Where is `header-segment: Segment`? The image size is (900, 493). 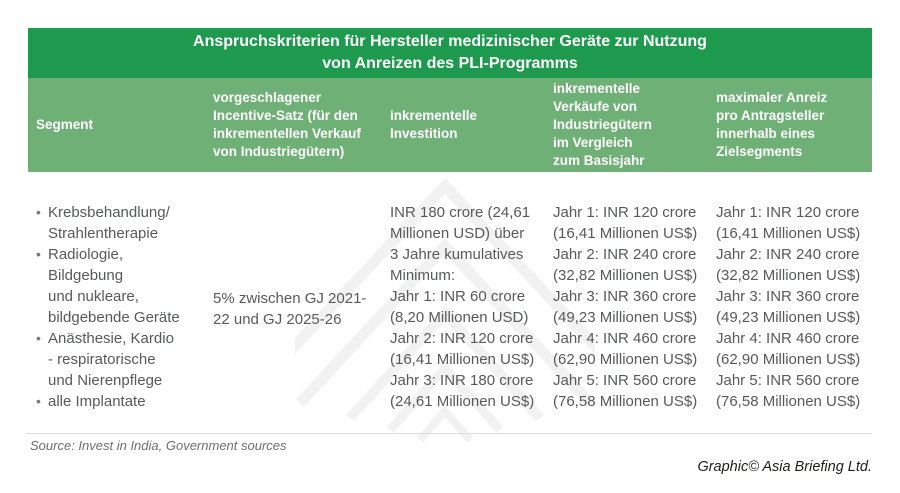
header-segment: Segment is located at coordinates (65, 124).